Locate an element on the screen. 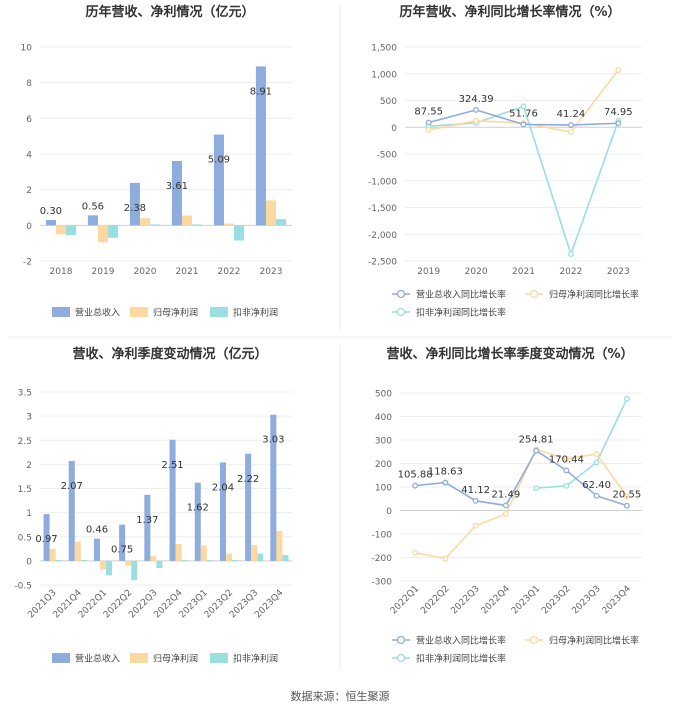 The image size is (680, 716). y-tick-label: 0.5 is located at coordinates (25, 538).